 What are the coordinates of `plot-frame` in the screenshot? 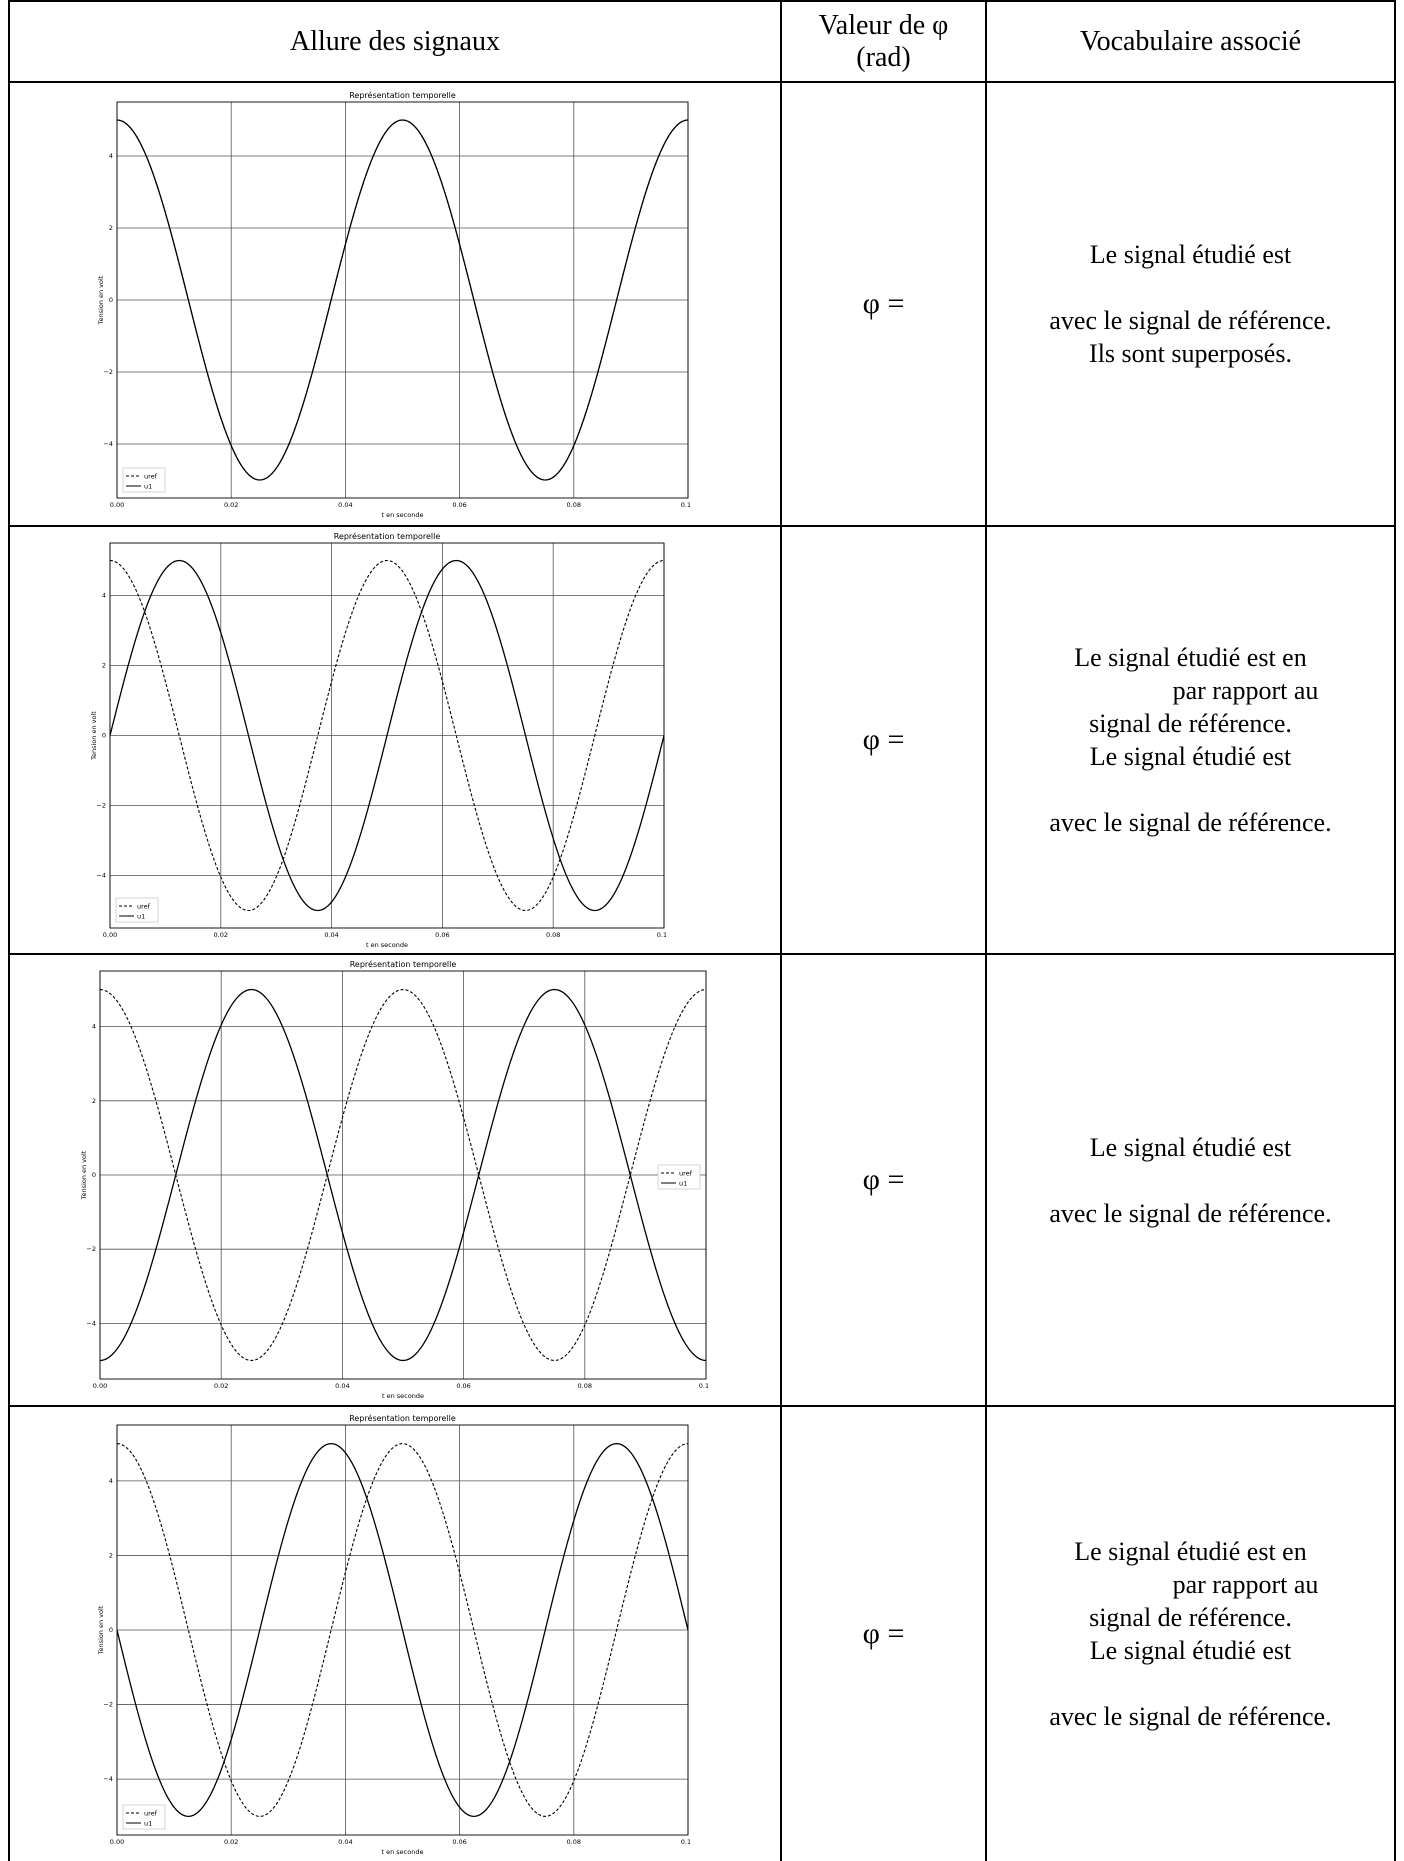 It's located at (403, 1175).